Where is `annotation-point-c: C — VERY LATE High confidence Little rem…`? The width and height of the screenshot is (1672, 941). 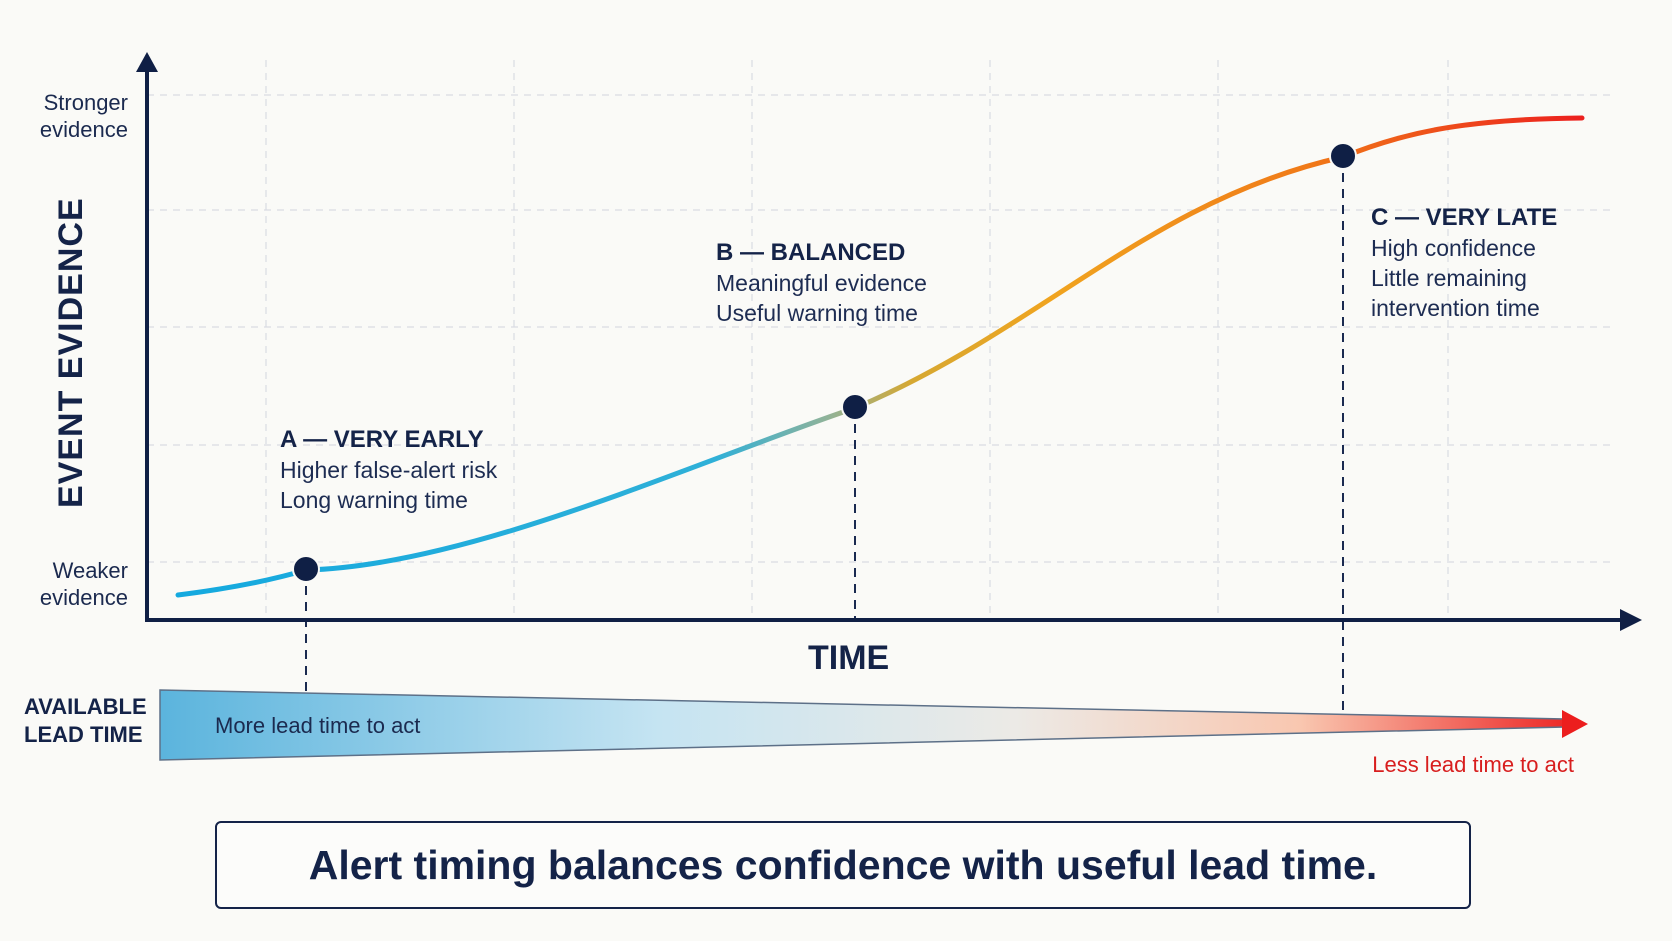 annotation-point-c: C — VERY LATE High confidence Little rem… is located at coordinates (1464, 263).